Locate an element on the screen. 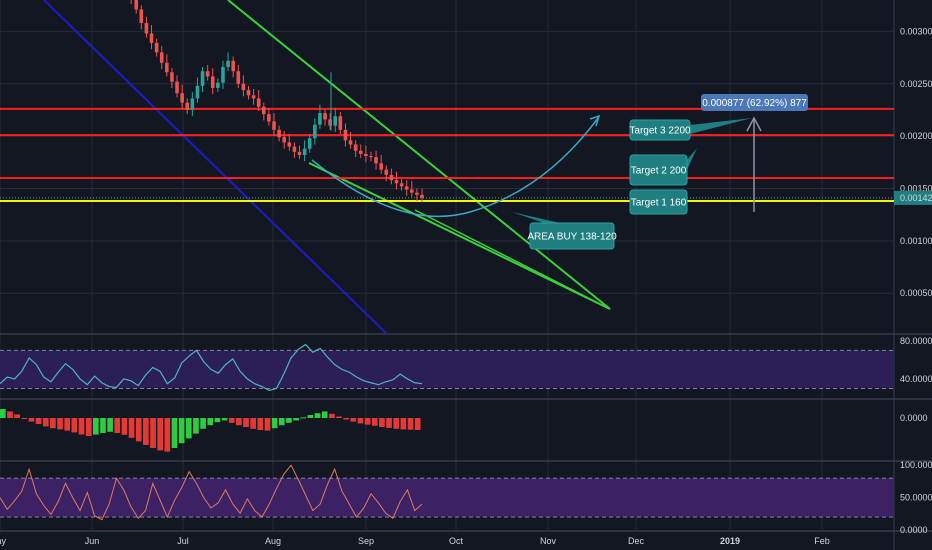 The image size is (932, 550). macd-panel is located at coordinates (210, 430).